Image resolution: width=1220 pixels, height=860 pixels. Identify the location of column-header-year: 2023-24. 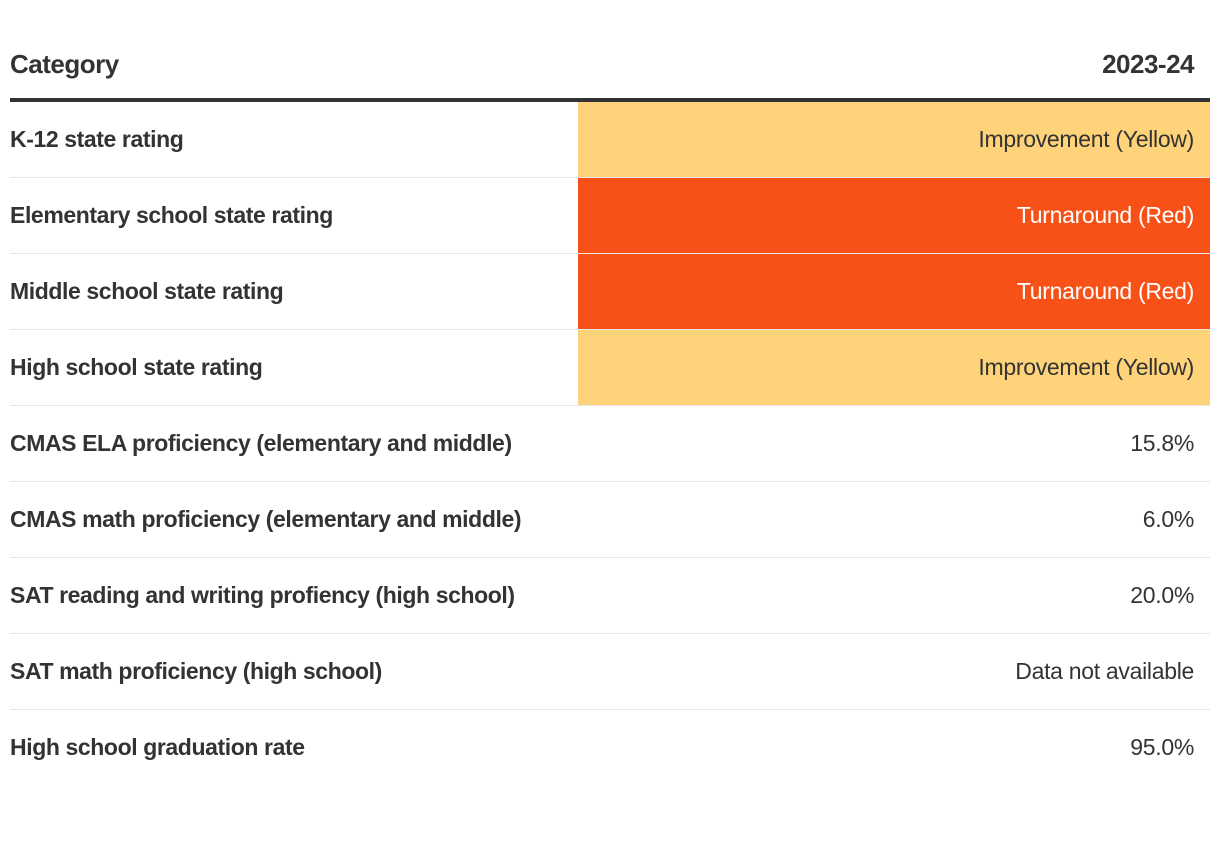
(894, 66).